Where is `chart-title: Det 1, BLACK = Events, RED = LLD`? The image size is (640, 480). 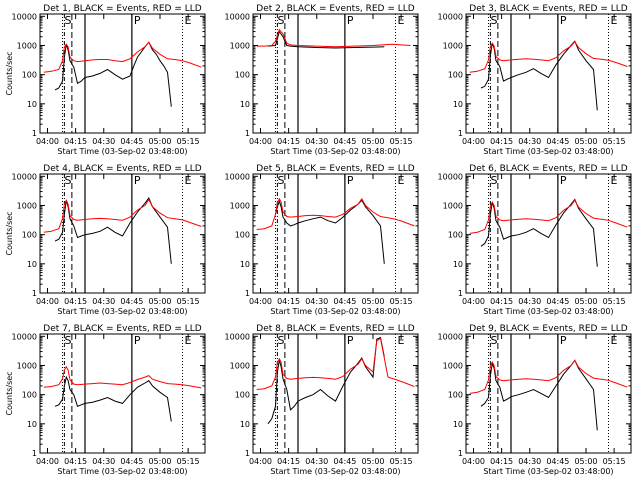 chart-title: Det 1, BLACK = Events, RED = LLD is located at coordinates (122, 9).